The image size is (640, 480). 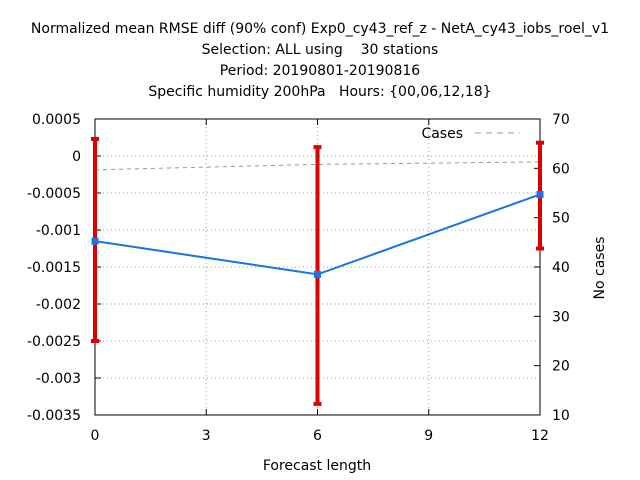 I want to click on y-tick-label: -0.002, so click(x=58, y=305).